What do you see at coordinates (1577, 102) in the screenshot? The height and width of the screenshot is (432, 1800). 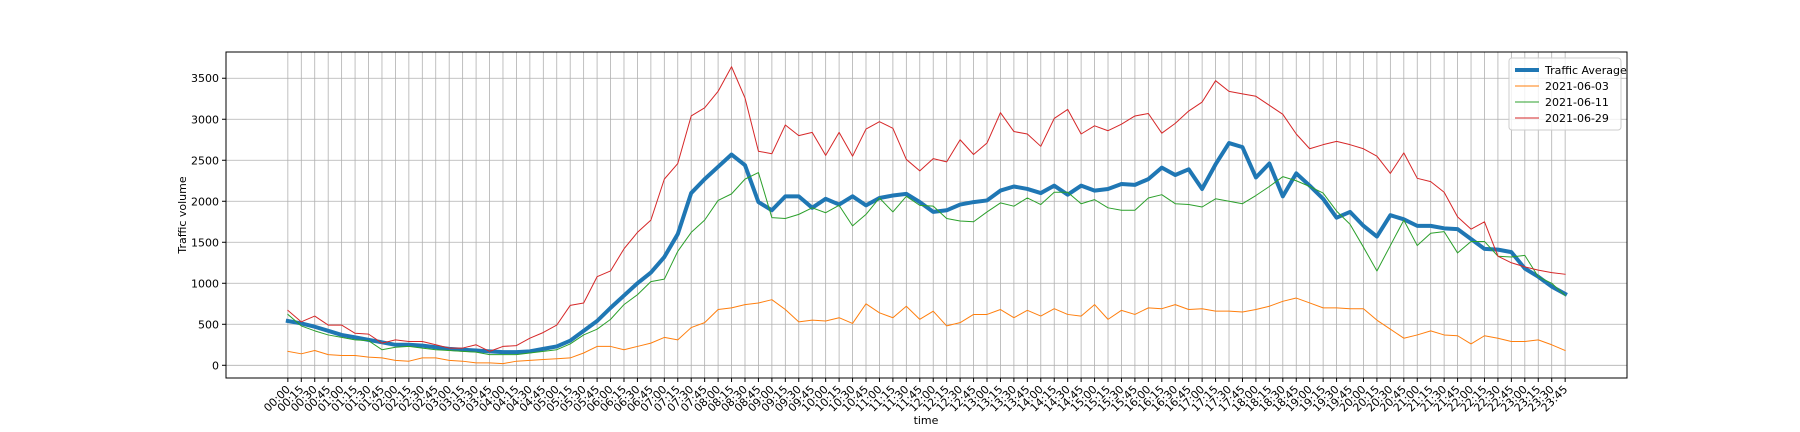 I see `legend-label: 2021-06-11` at bounding box center [1577, 102].